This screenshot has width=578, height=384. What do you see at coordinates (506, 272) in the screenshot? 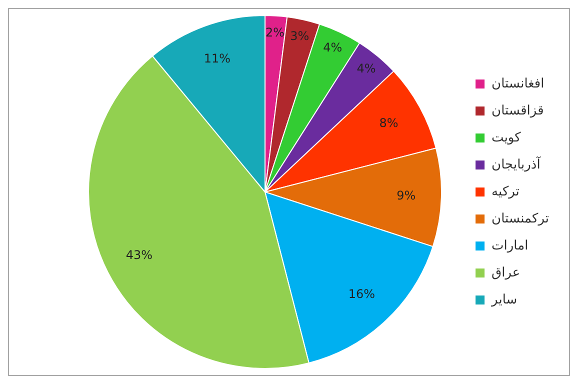
I see `legend-label: عراق` at bounding box center [506, 272].